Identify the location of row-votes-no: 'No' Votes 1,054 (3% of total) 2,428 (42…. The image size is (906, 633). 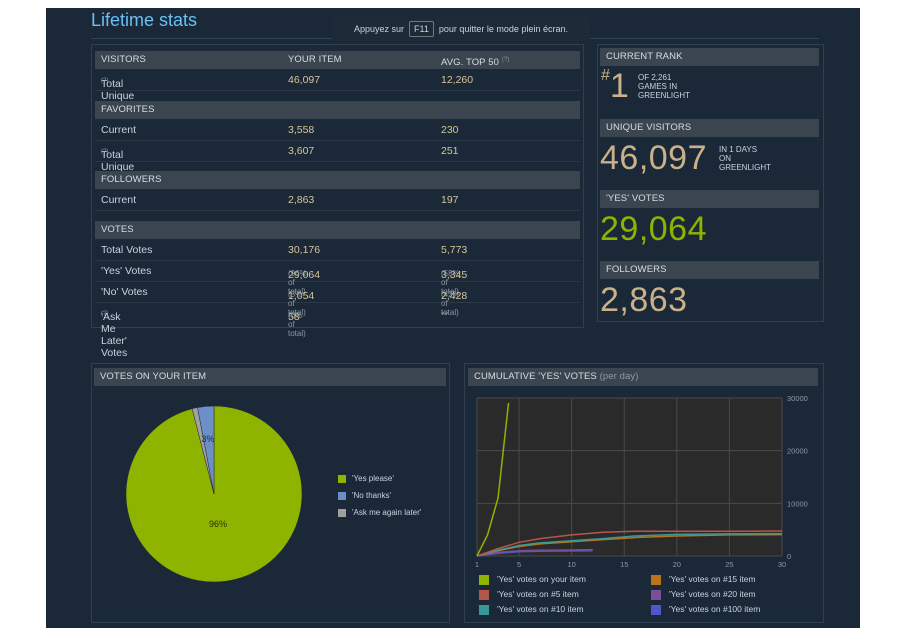
(337, 299).